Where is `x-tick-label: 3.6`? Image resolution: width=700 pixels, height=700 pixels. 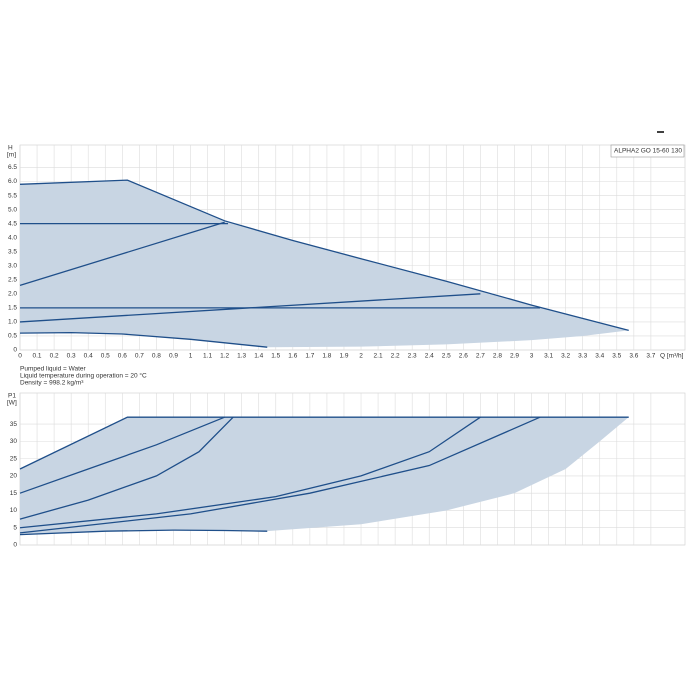
x-tick-label: 3.6 is located at coordinates (633, 356).